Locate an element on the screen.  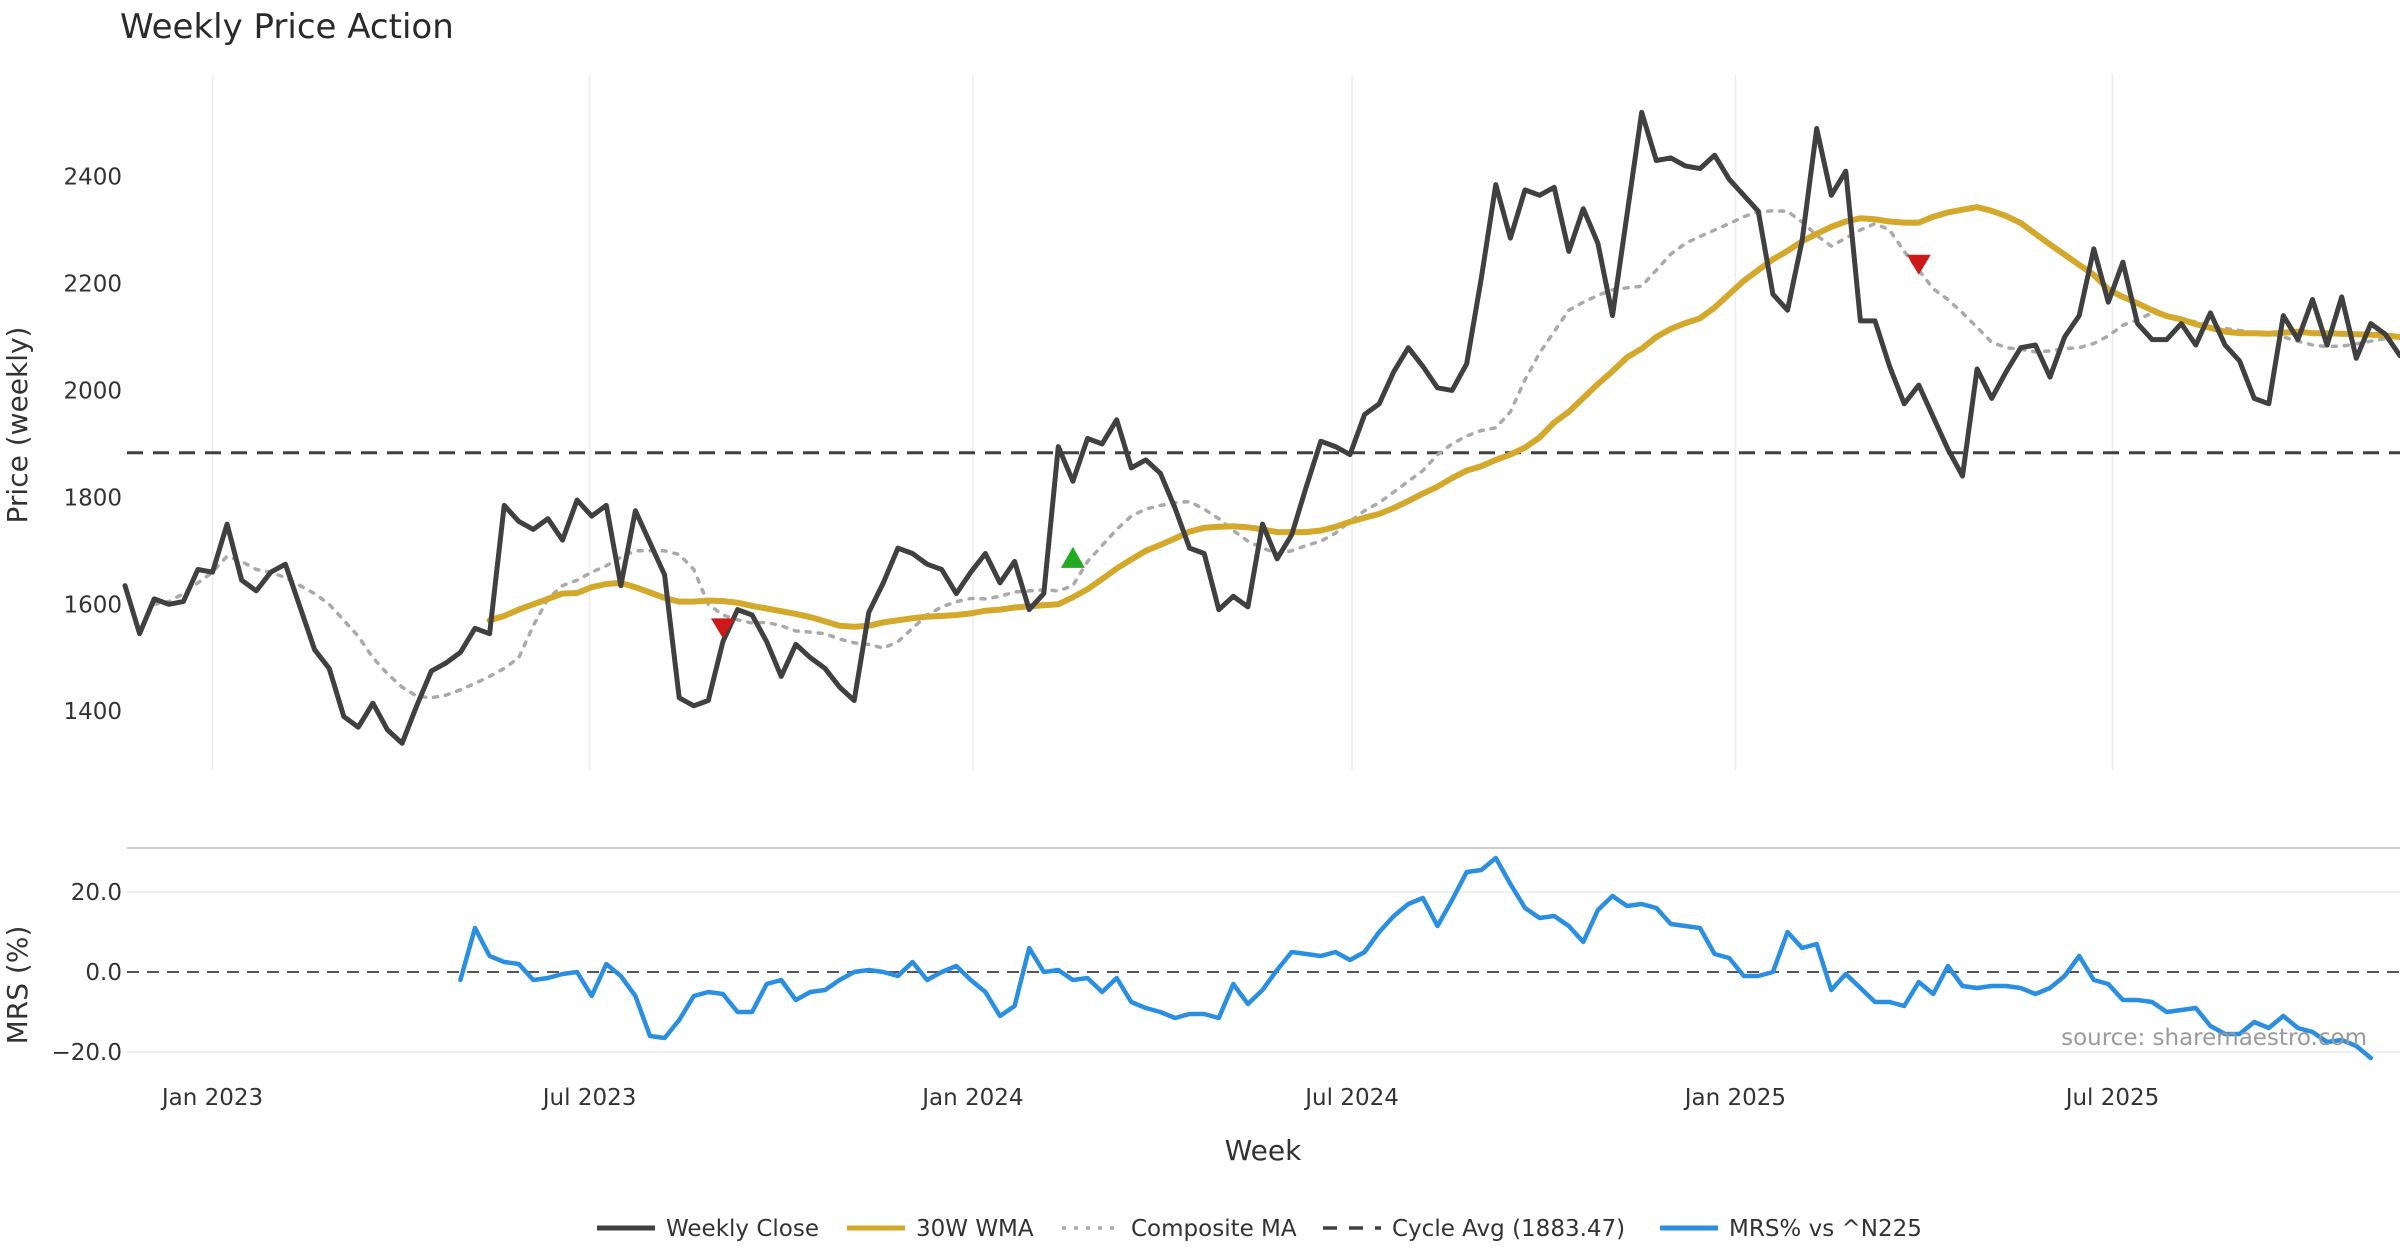
price-y-tick-label: 2200 is located at coordinates (92, 285).